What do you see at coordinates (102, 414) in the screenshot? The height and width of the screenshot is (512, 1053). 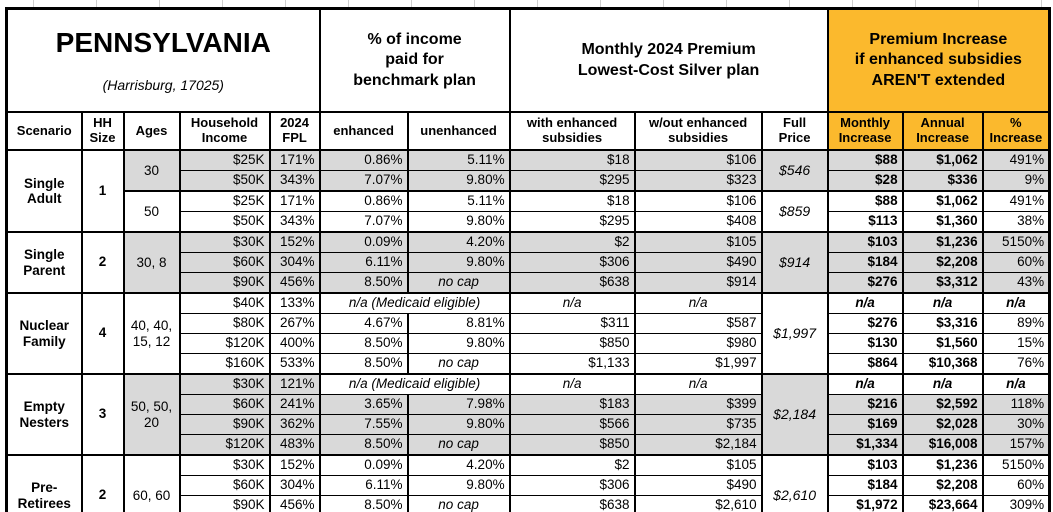 I see `hh-size-cell: 3` at bounding box center [102, 414].